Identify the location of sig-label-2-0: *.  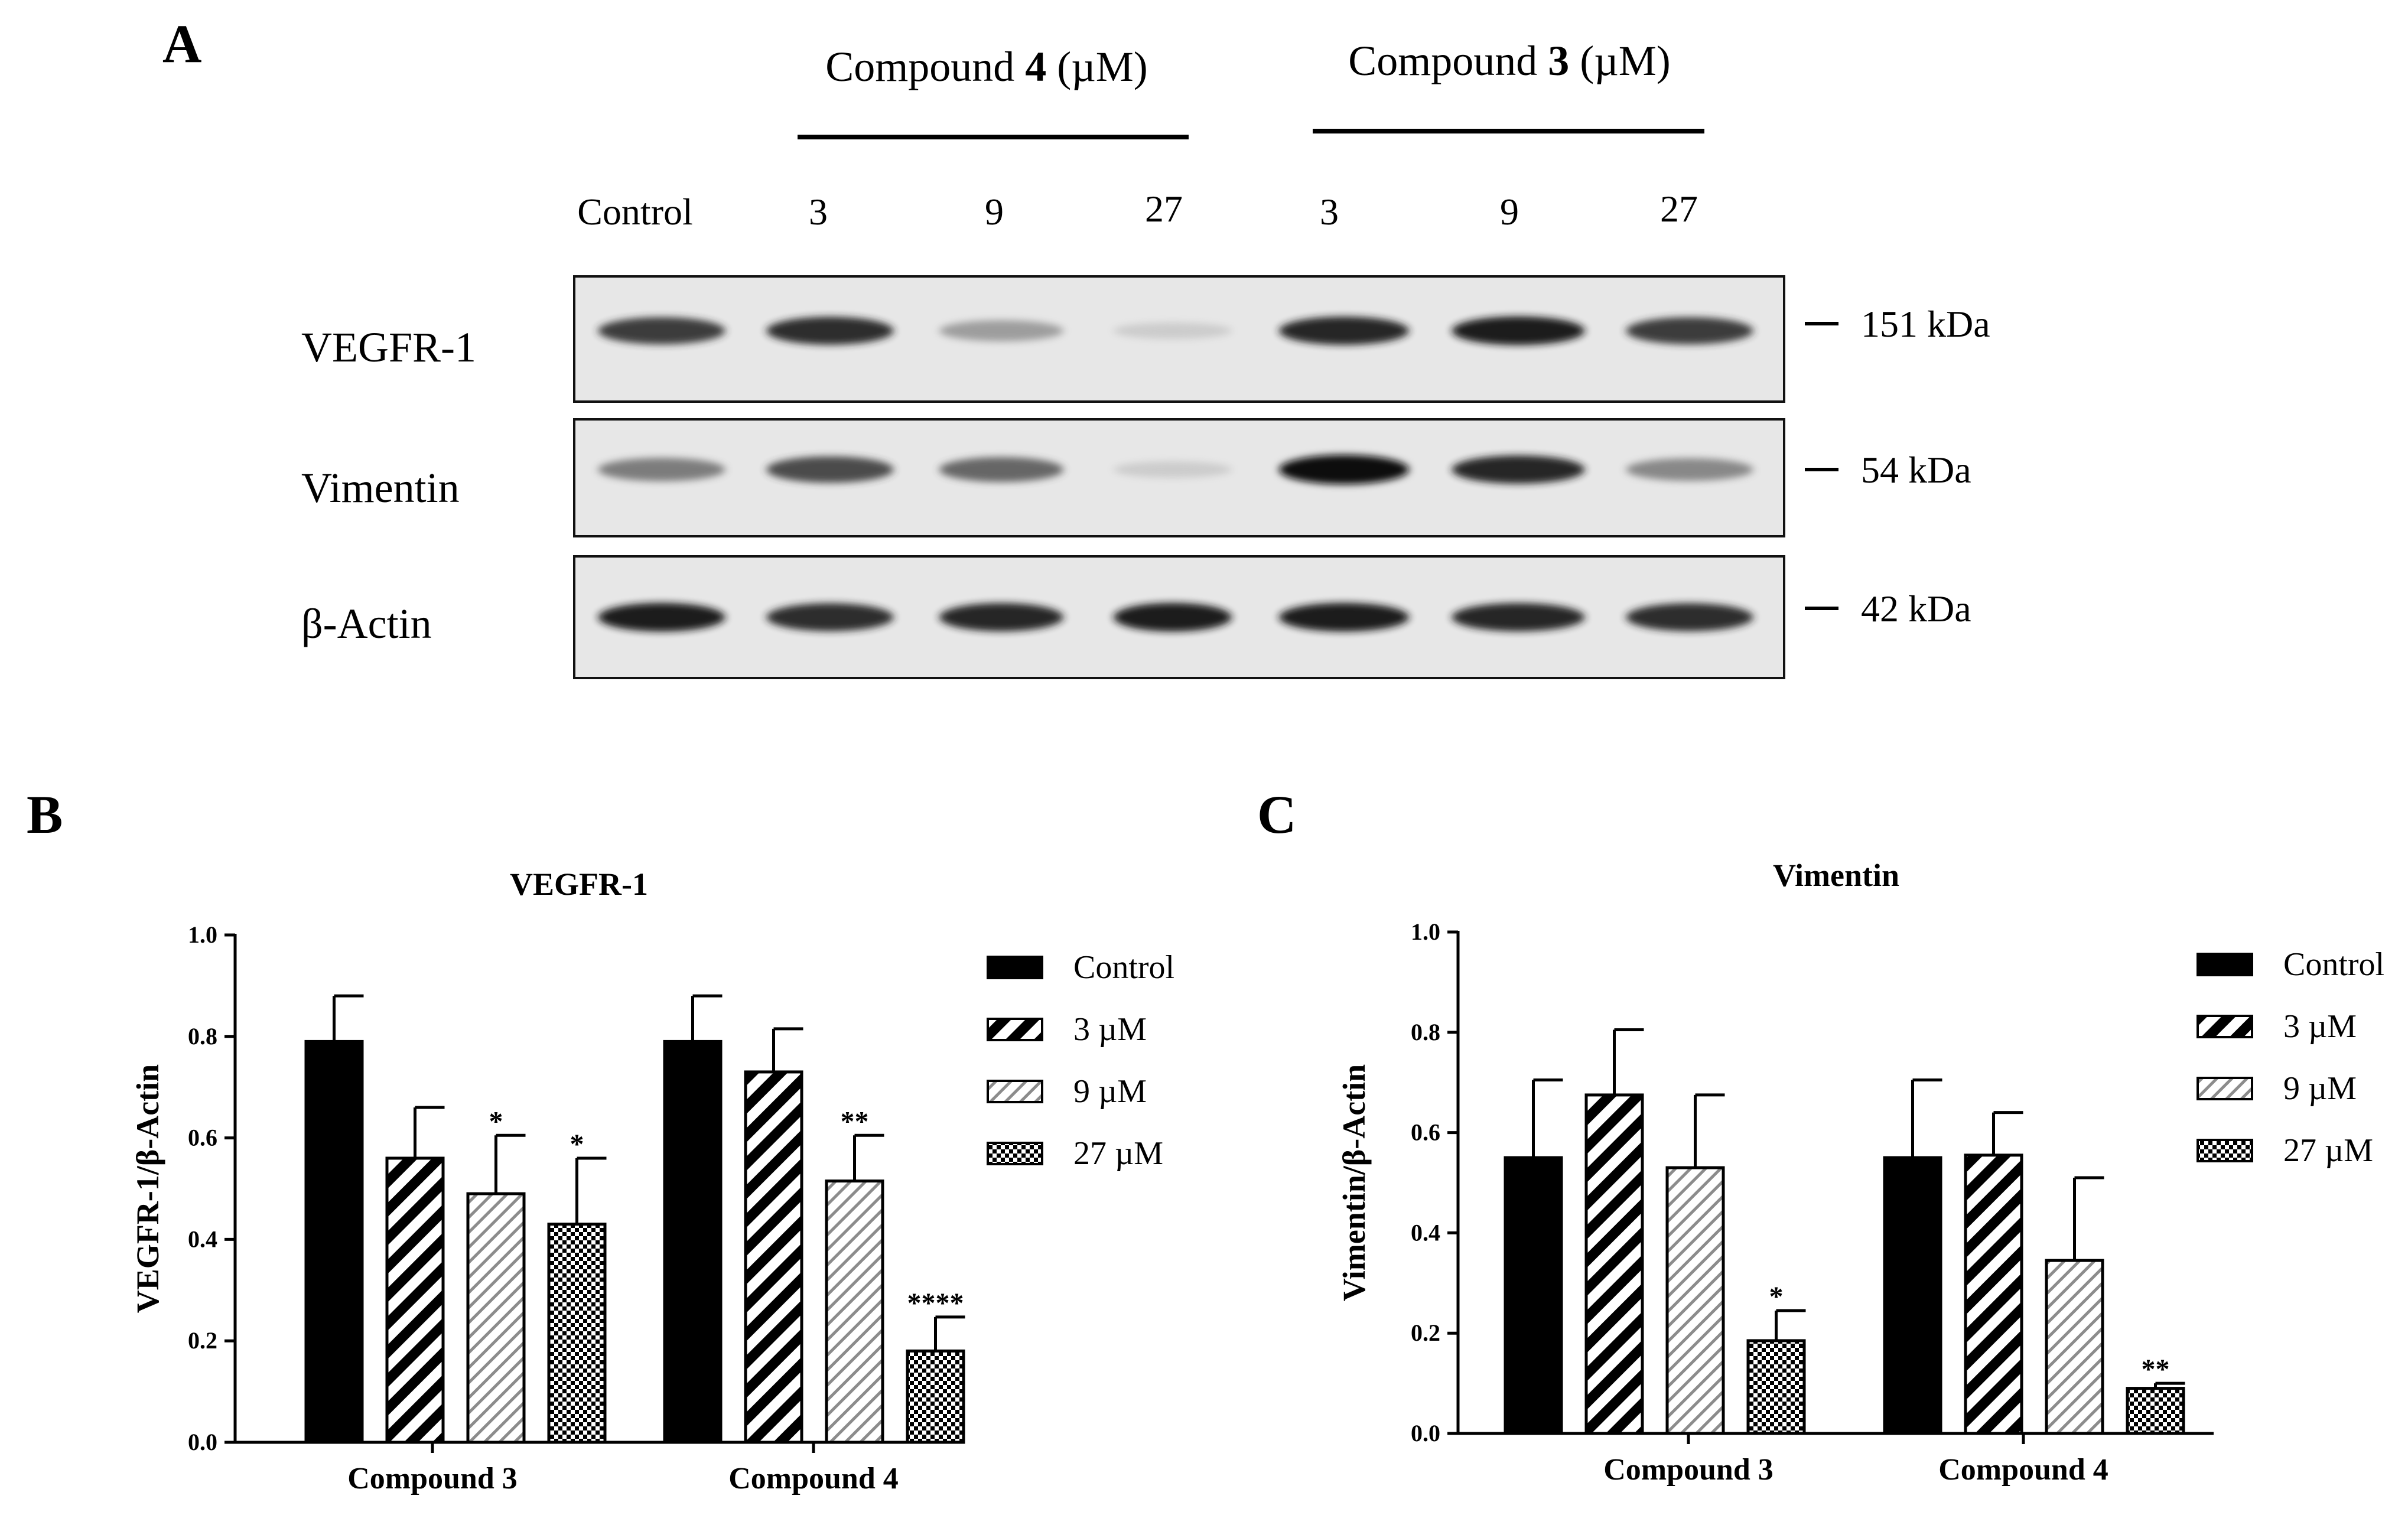
(496, 1121).